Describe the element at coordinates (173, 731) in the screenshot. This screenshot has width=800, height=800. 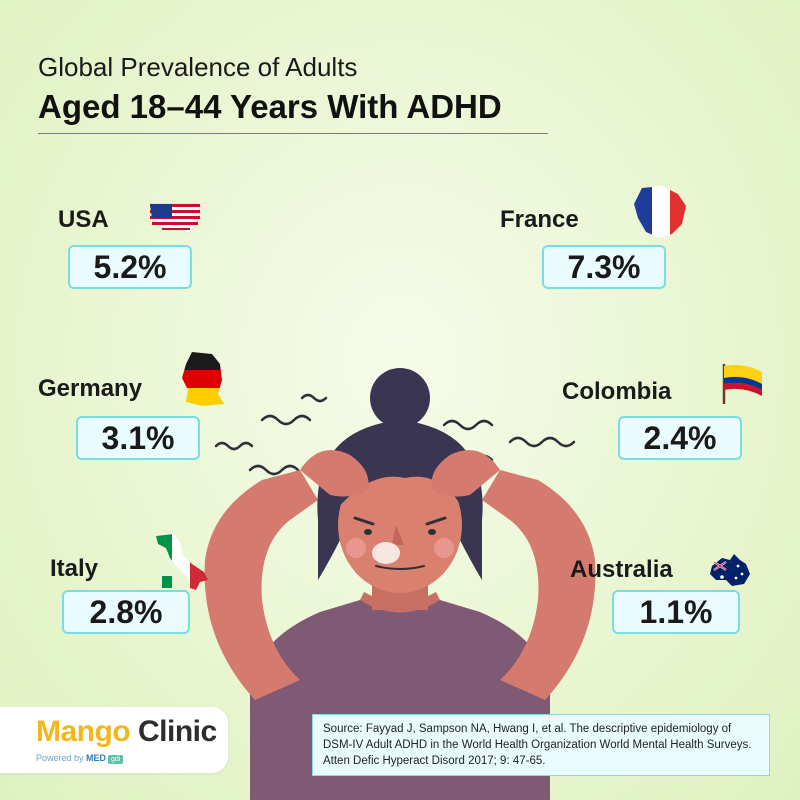
I see `logo-brand-second: Clinic` at that location.